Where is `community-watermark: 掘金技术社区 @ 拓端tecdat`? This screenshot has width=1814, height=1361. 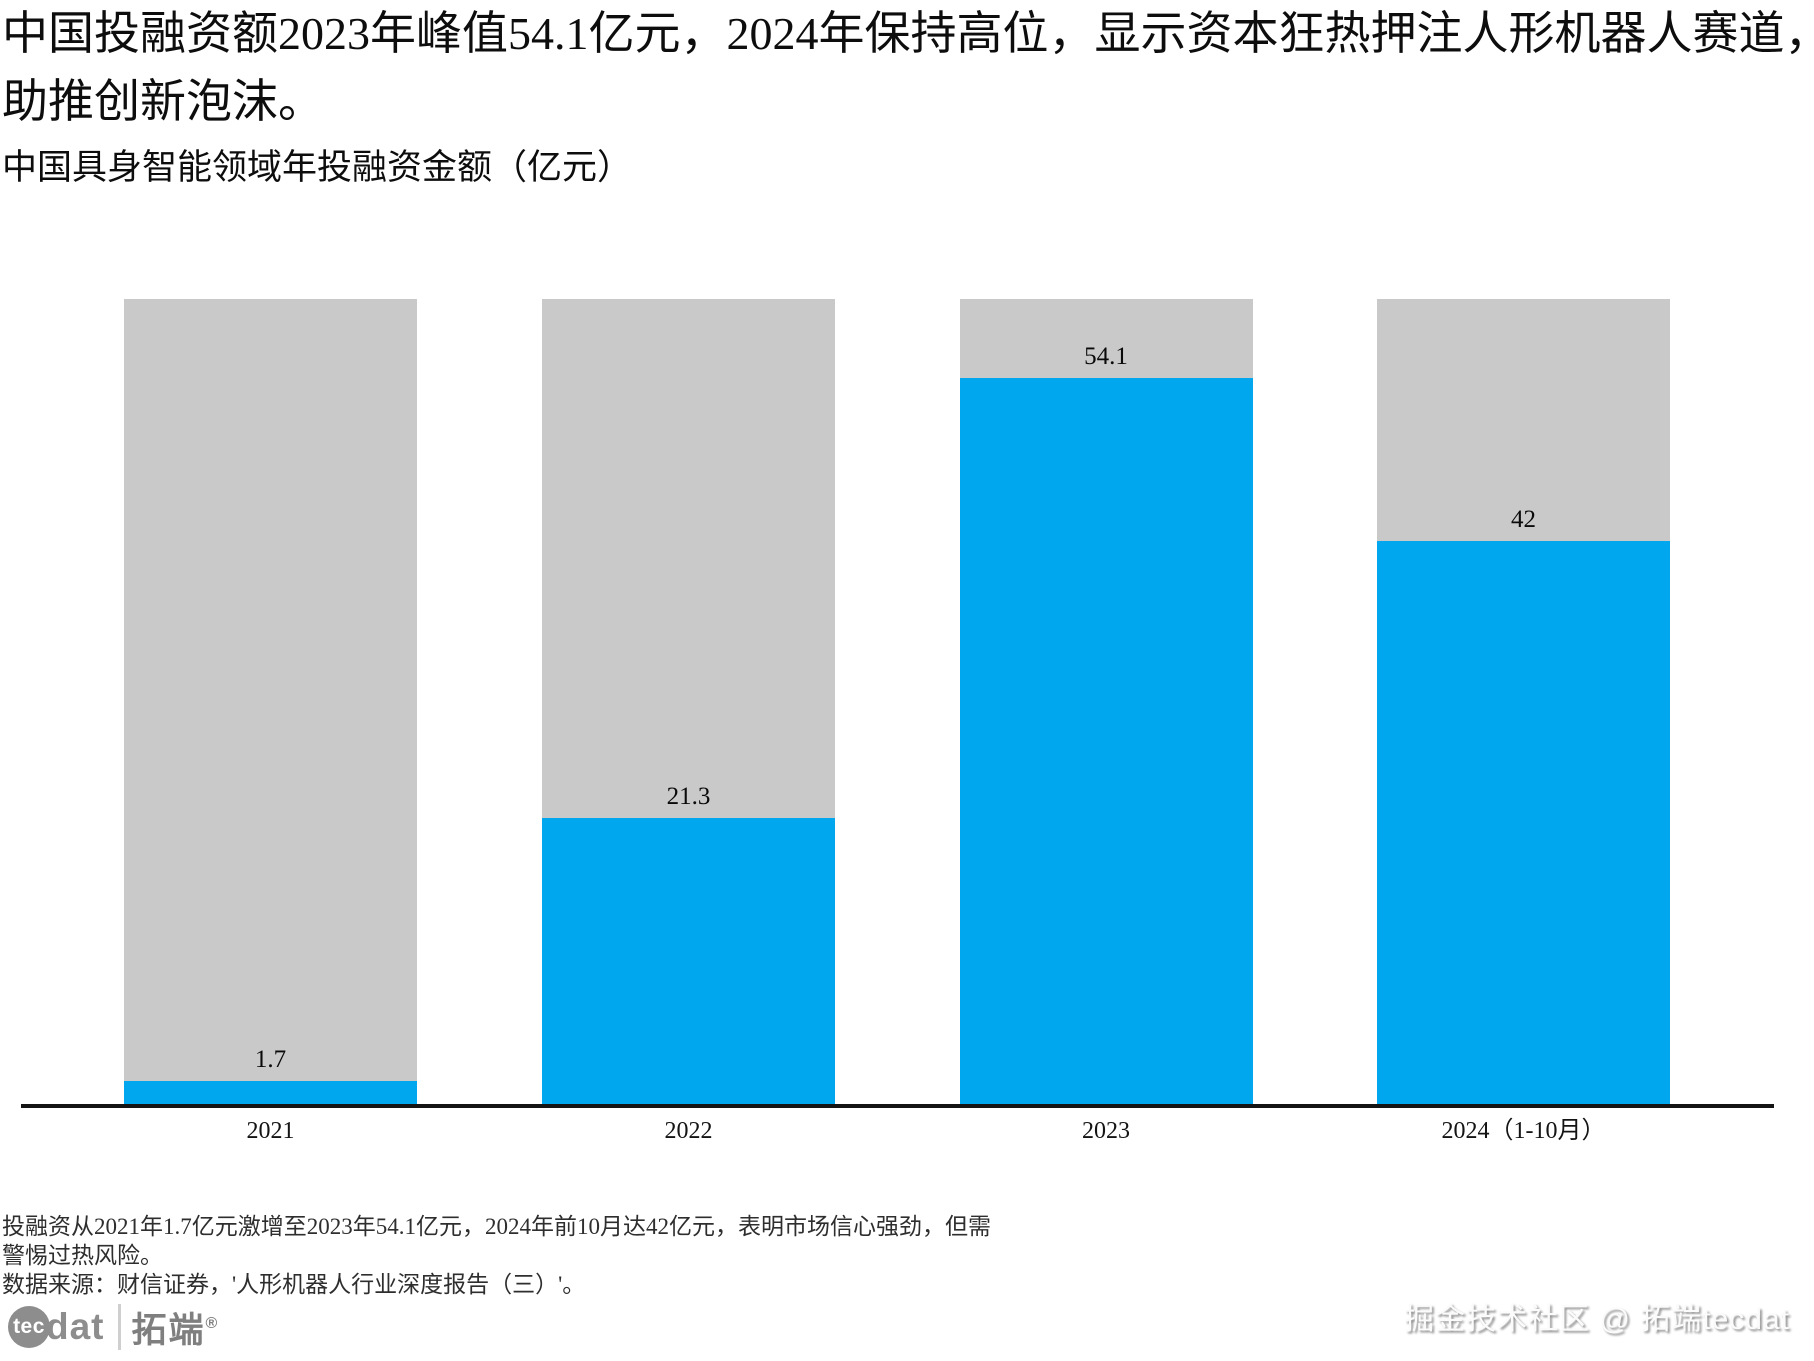
community-watermark: 掘金技术社区 @ 拓端tecdat is located at coordinates (1597, 1319).